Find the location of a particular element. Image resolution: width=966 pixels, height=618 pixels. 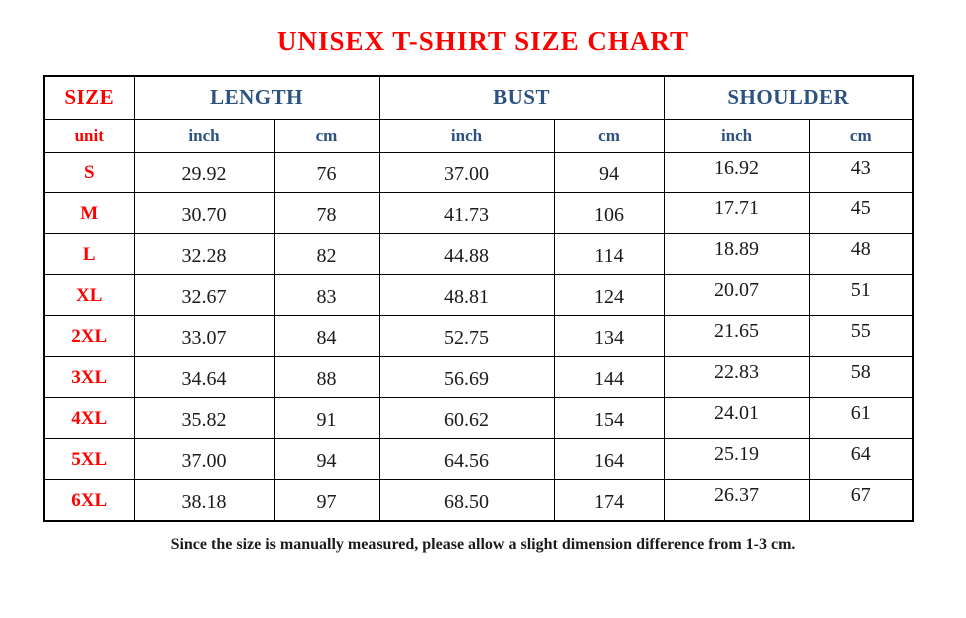

shoulder-cm-cell: 67 is located at coordinates (861, 500).